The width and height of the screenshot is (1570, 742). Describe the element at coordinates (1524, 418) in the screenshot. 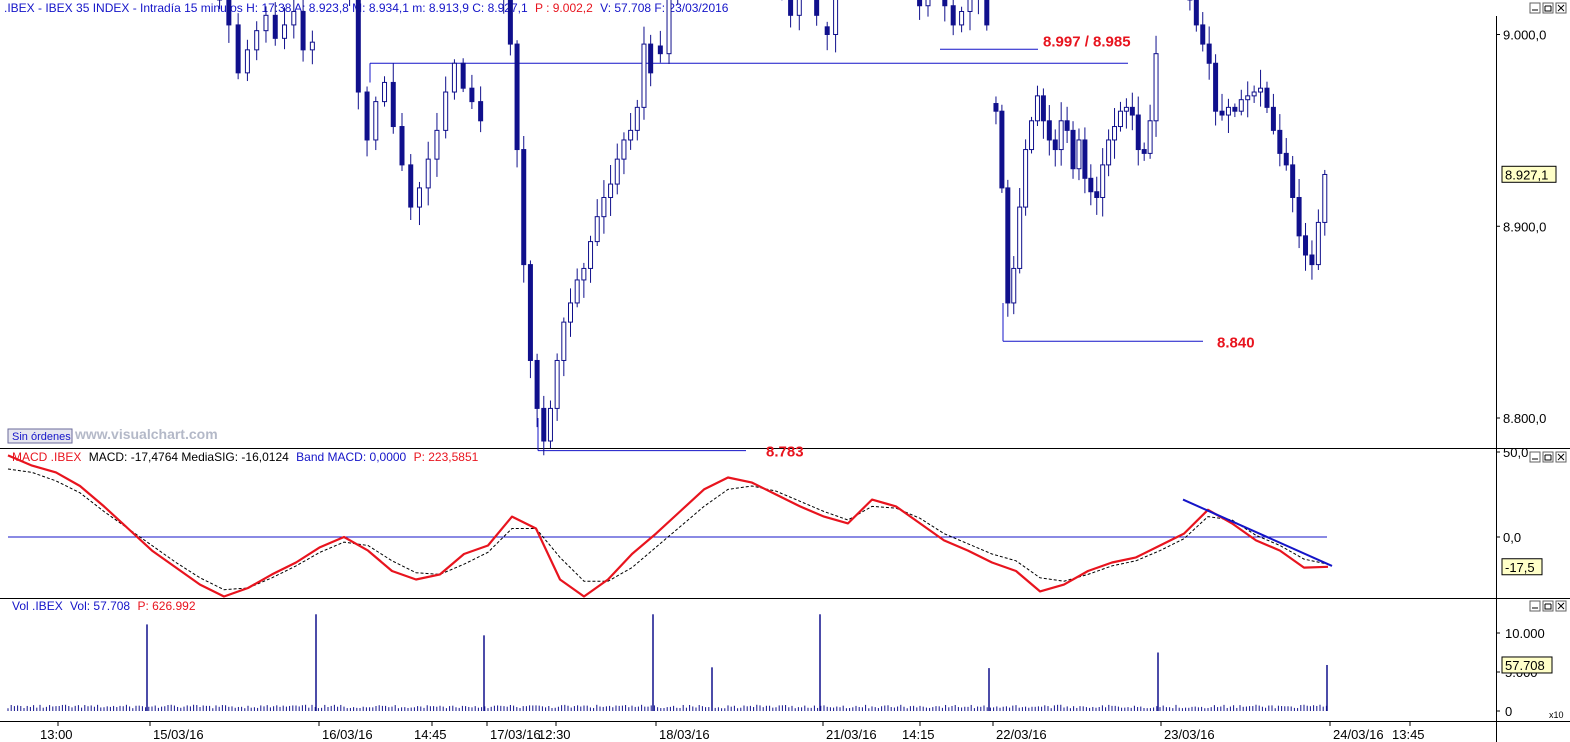

I see `y-tick-label: 8.800,0` at that location.